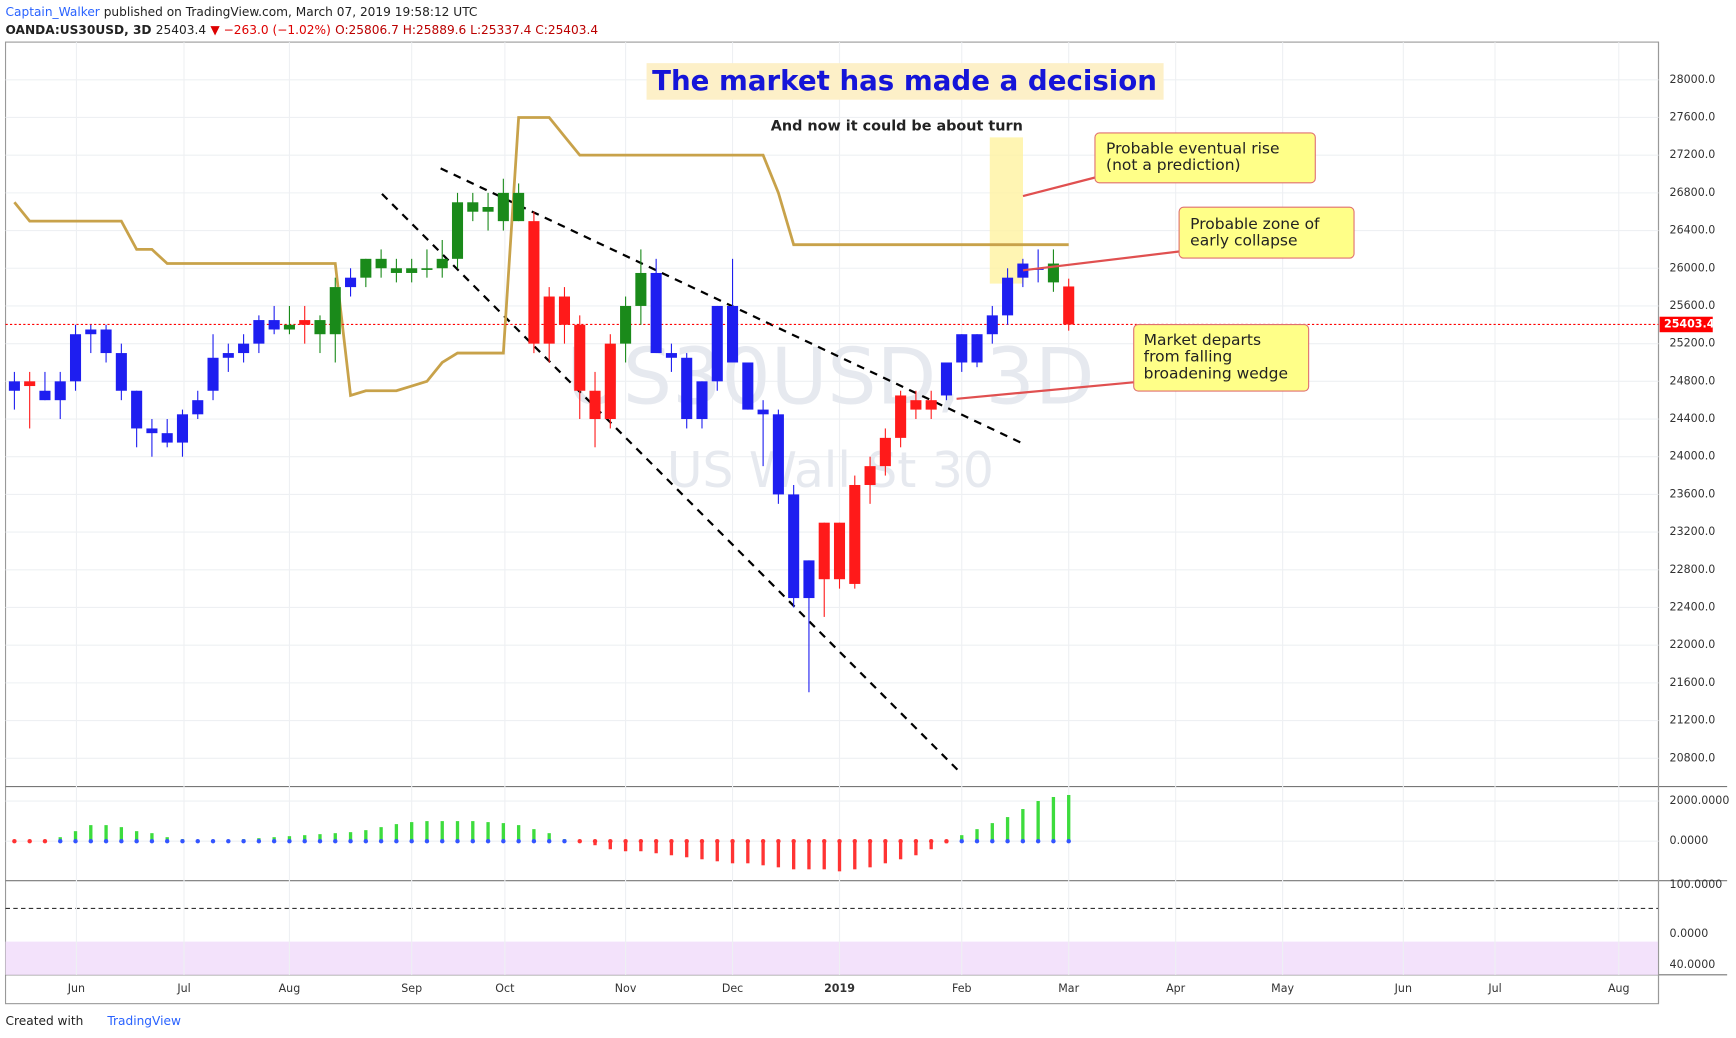 This screenshot has width=1736, height=1038. Describe the element at coordinates (839, 988) in the screenshot. I see `x-tick-label: 2019` at that location.